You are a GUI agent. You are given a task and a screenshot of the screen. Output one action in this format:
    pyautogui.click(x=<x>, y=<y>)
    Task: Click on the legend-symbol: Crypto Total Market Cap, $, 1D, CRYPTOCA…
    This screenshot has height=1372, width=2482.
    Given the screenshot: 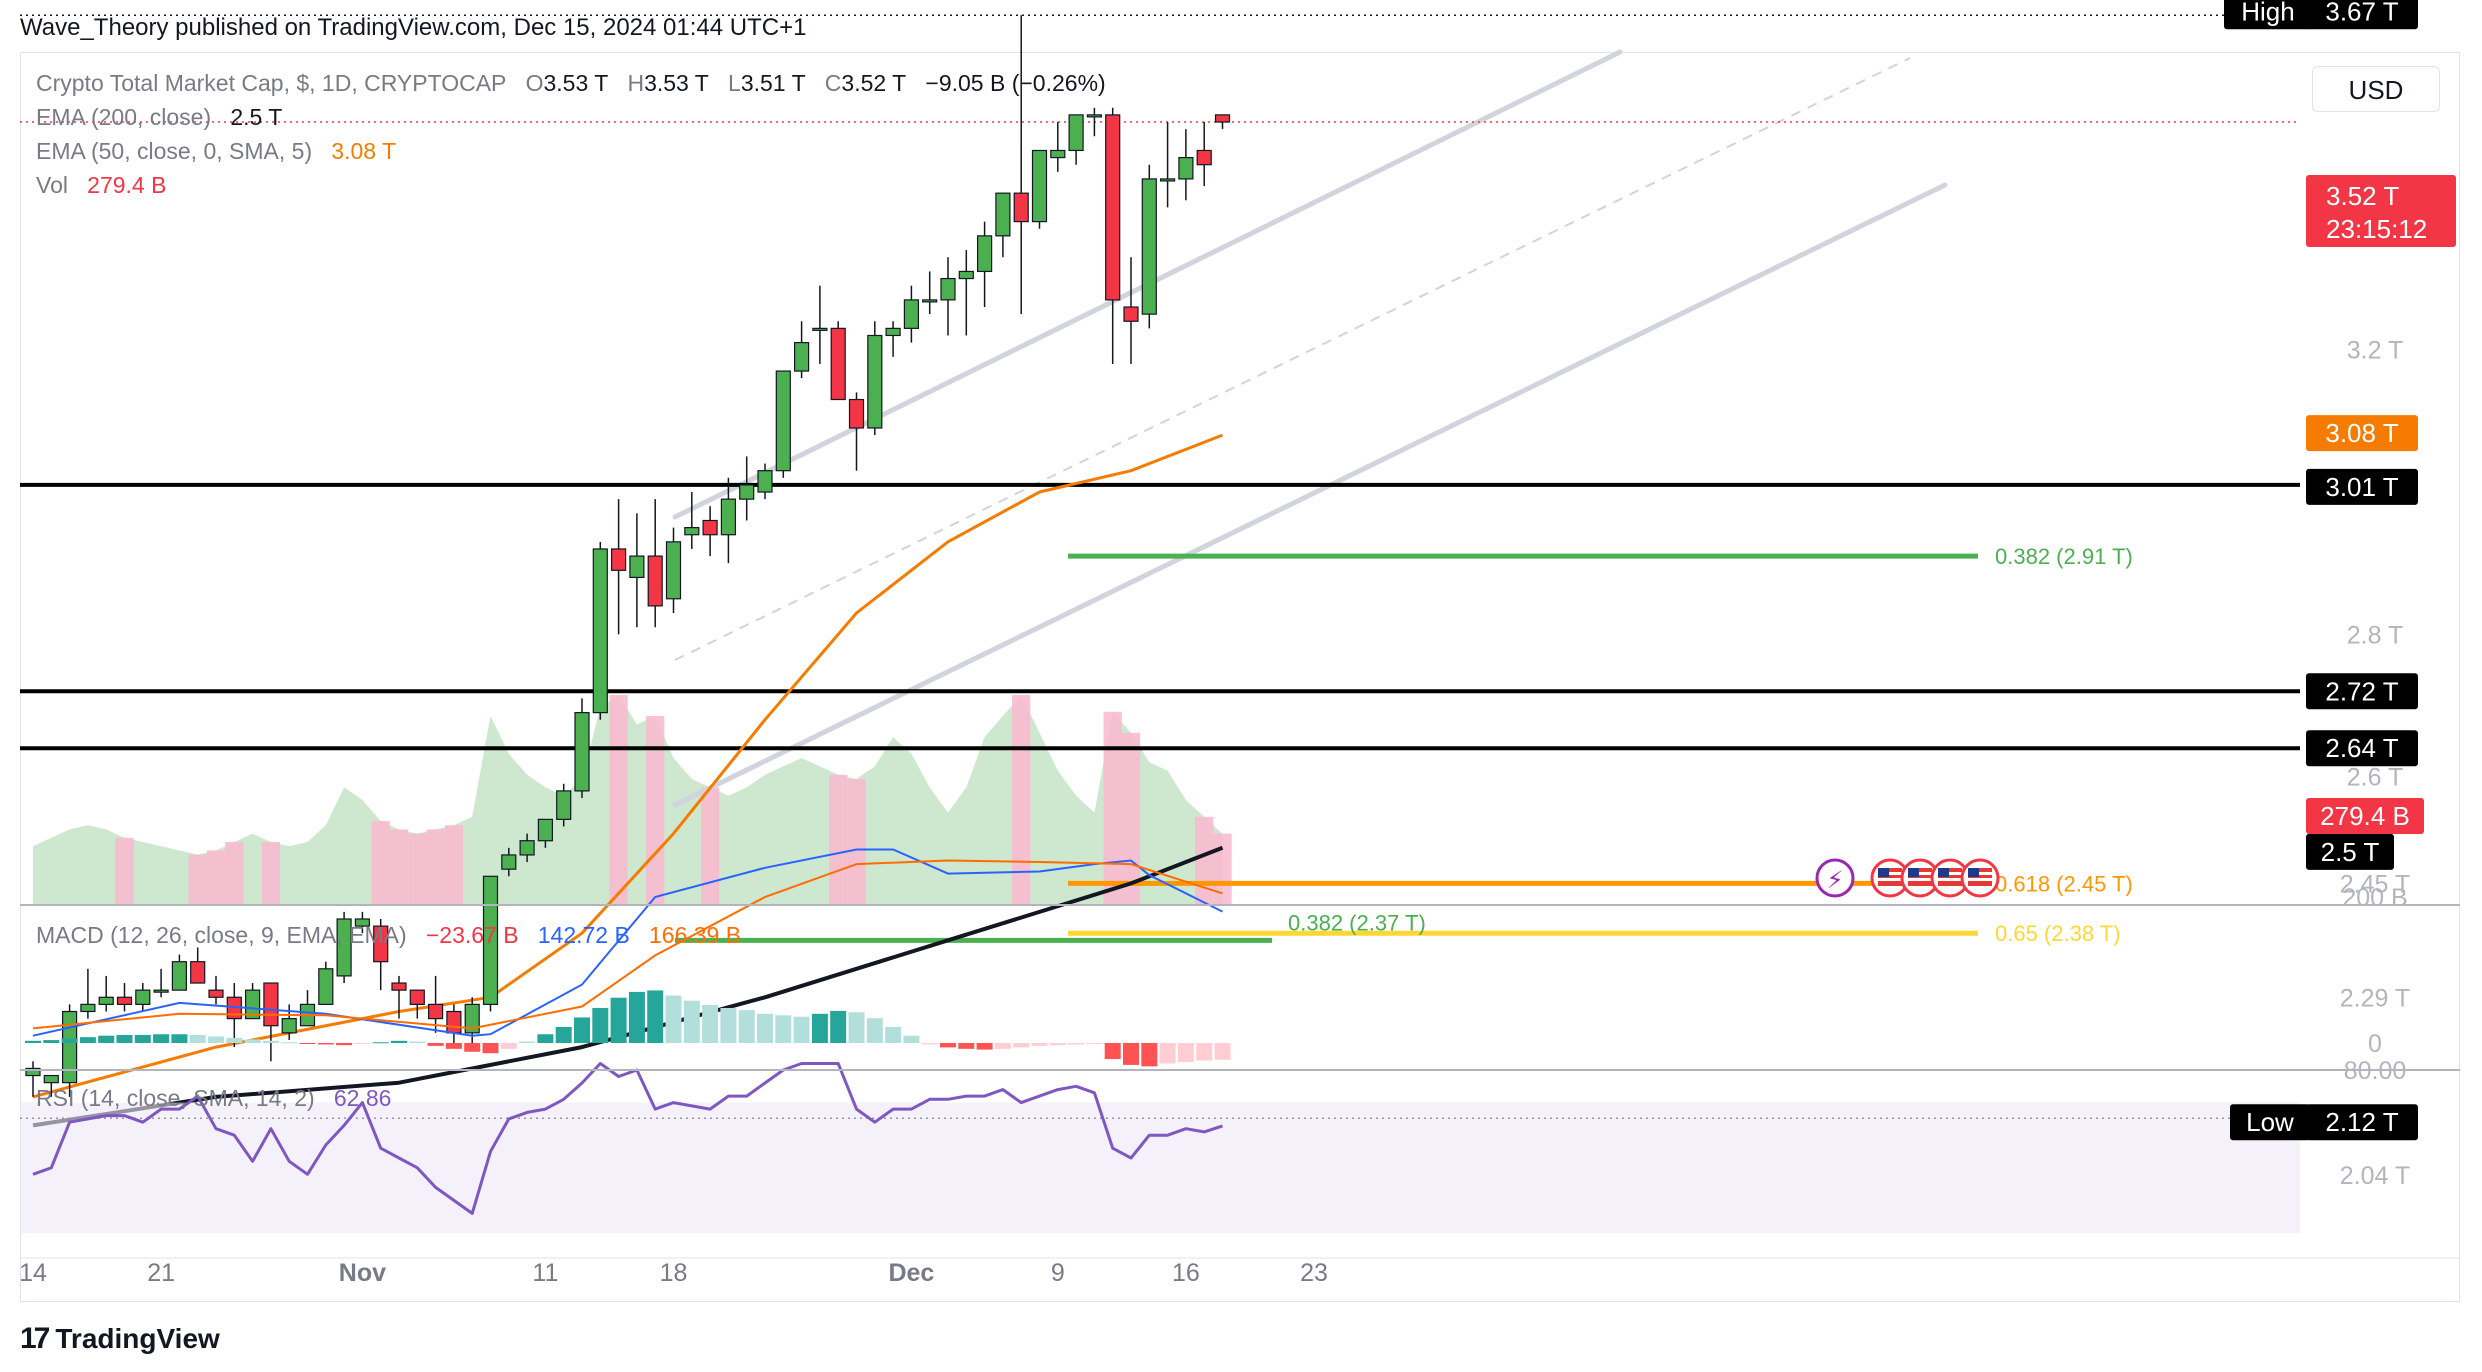 What is the action you would take?
    pyautogui.click(x=271, y=83)
    